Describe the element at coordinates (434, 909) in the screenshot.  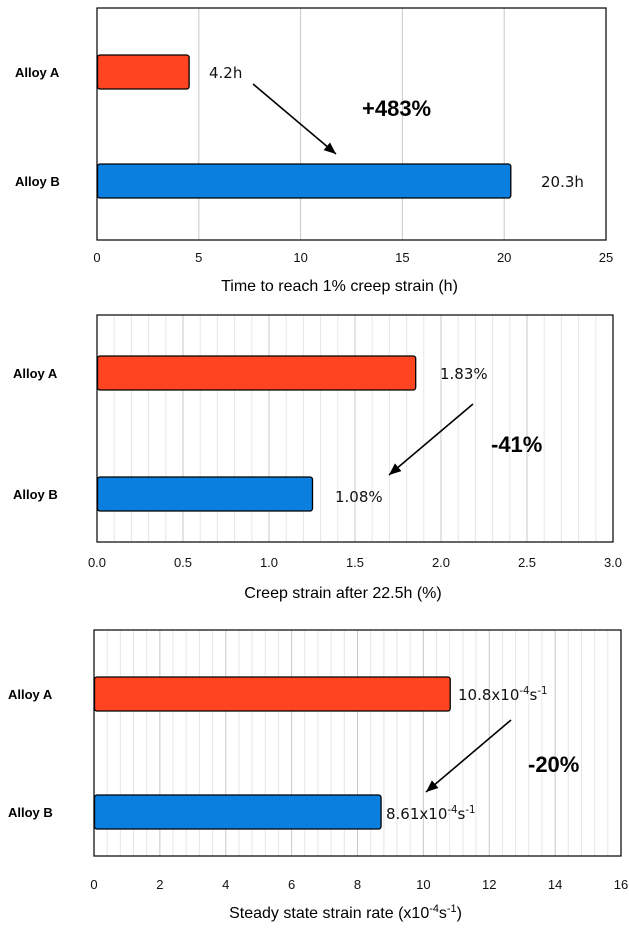
I see `x-axis-label-exp: -4` at that location.